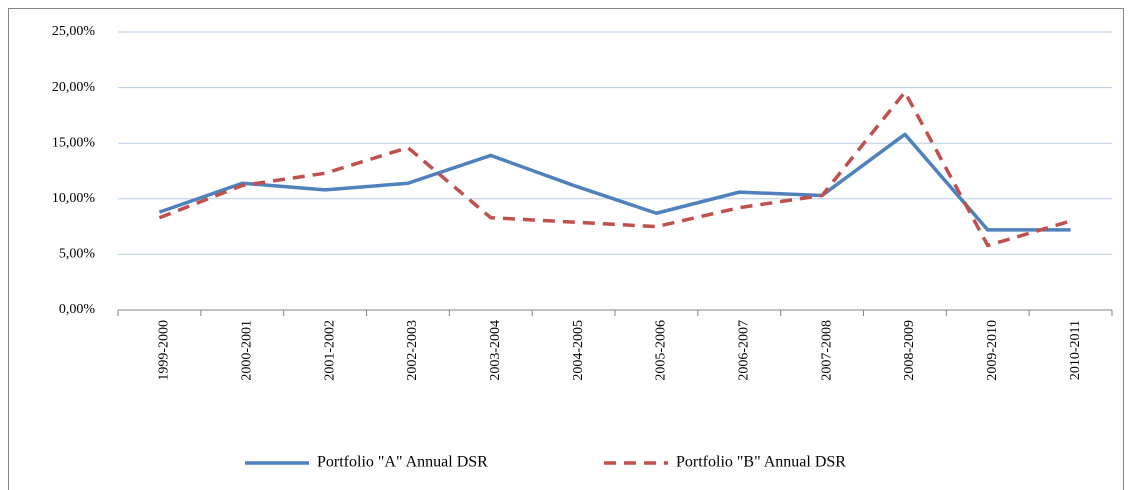 This screenshot has height=490, width=1132. Describe the element at coordinates (412, 350) in the screenshot. I see `x-tick-label: 2002-2003` at that location.